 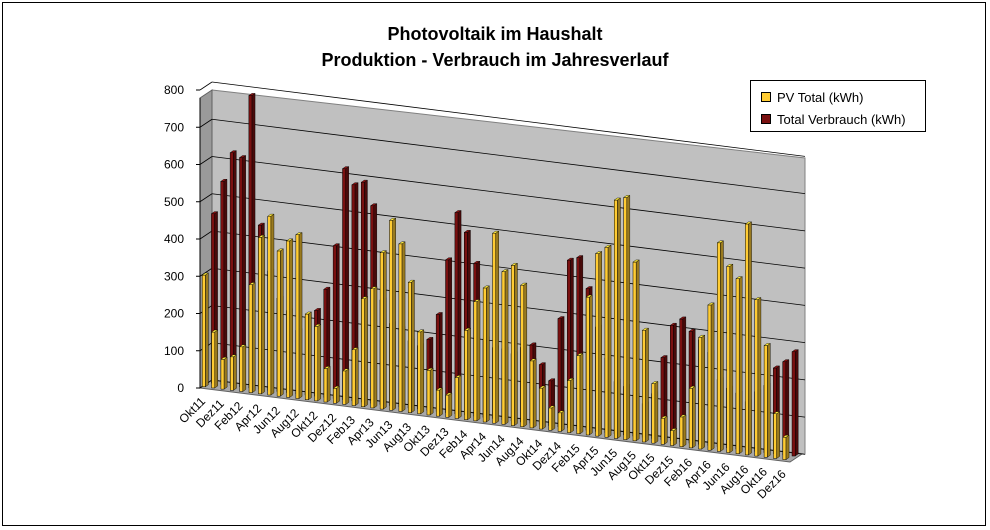 I want to click on bar-pv-Feb13, so click(x=355, y=376).